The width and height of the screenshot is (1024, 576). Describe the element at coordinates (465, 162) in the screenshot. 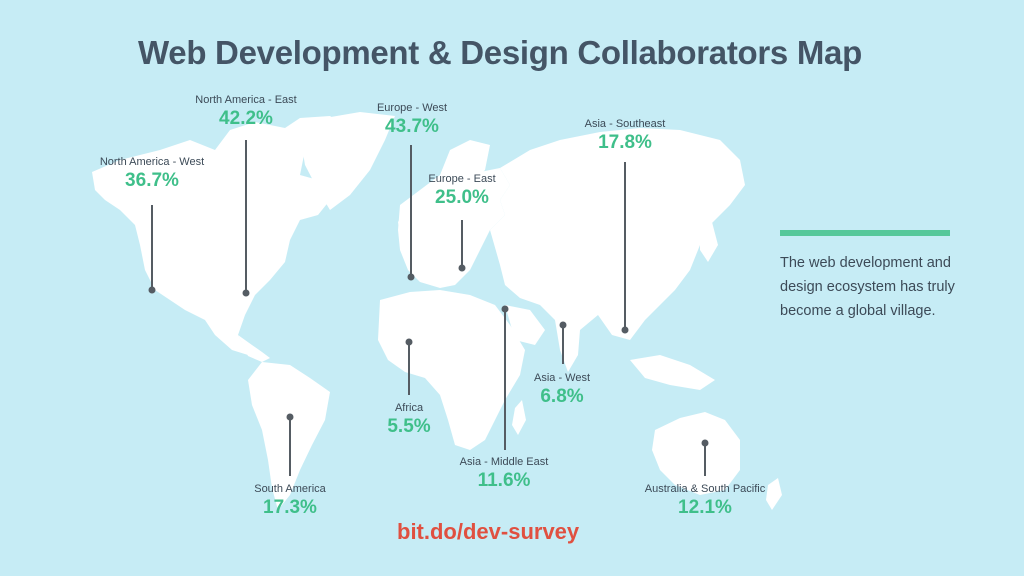

I see `scandinavia-landmass` at that location.